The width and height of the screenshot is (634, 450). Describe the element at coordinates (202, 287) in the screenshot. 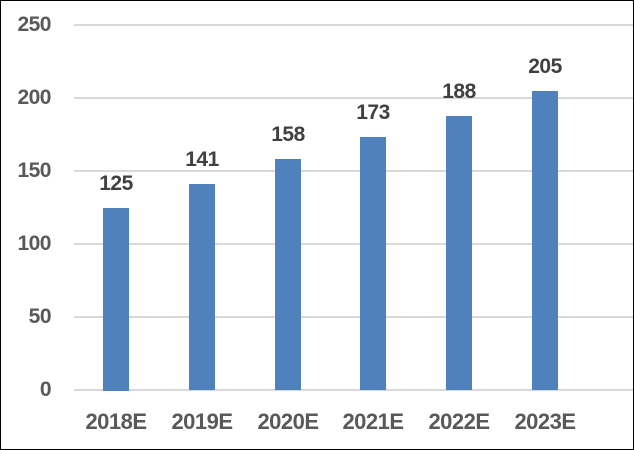

I see `bar-2019E` at that location.